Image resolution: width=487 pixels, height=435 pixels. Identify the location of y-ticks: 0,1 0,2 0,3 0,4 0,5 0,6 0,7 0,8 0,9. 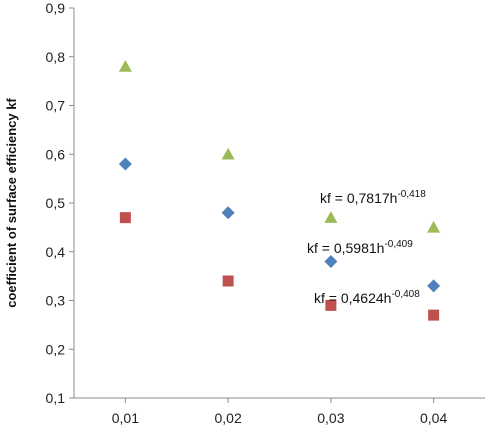
(60, 203).